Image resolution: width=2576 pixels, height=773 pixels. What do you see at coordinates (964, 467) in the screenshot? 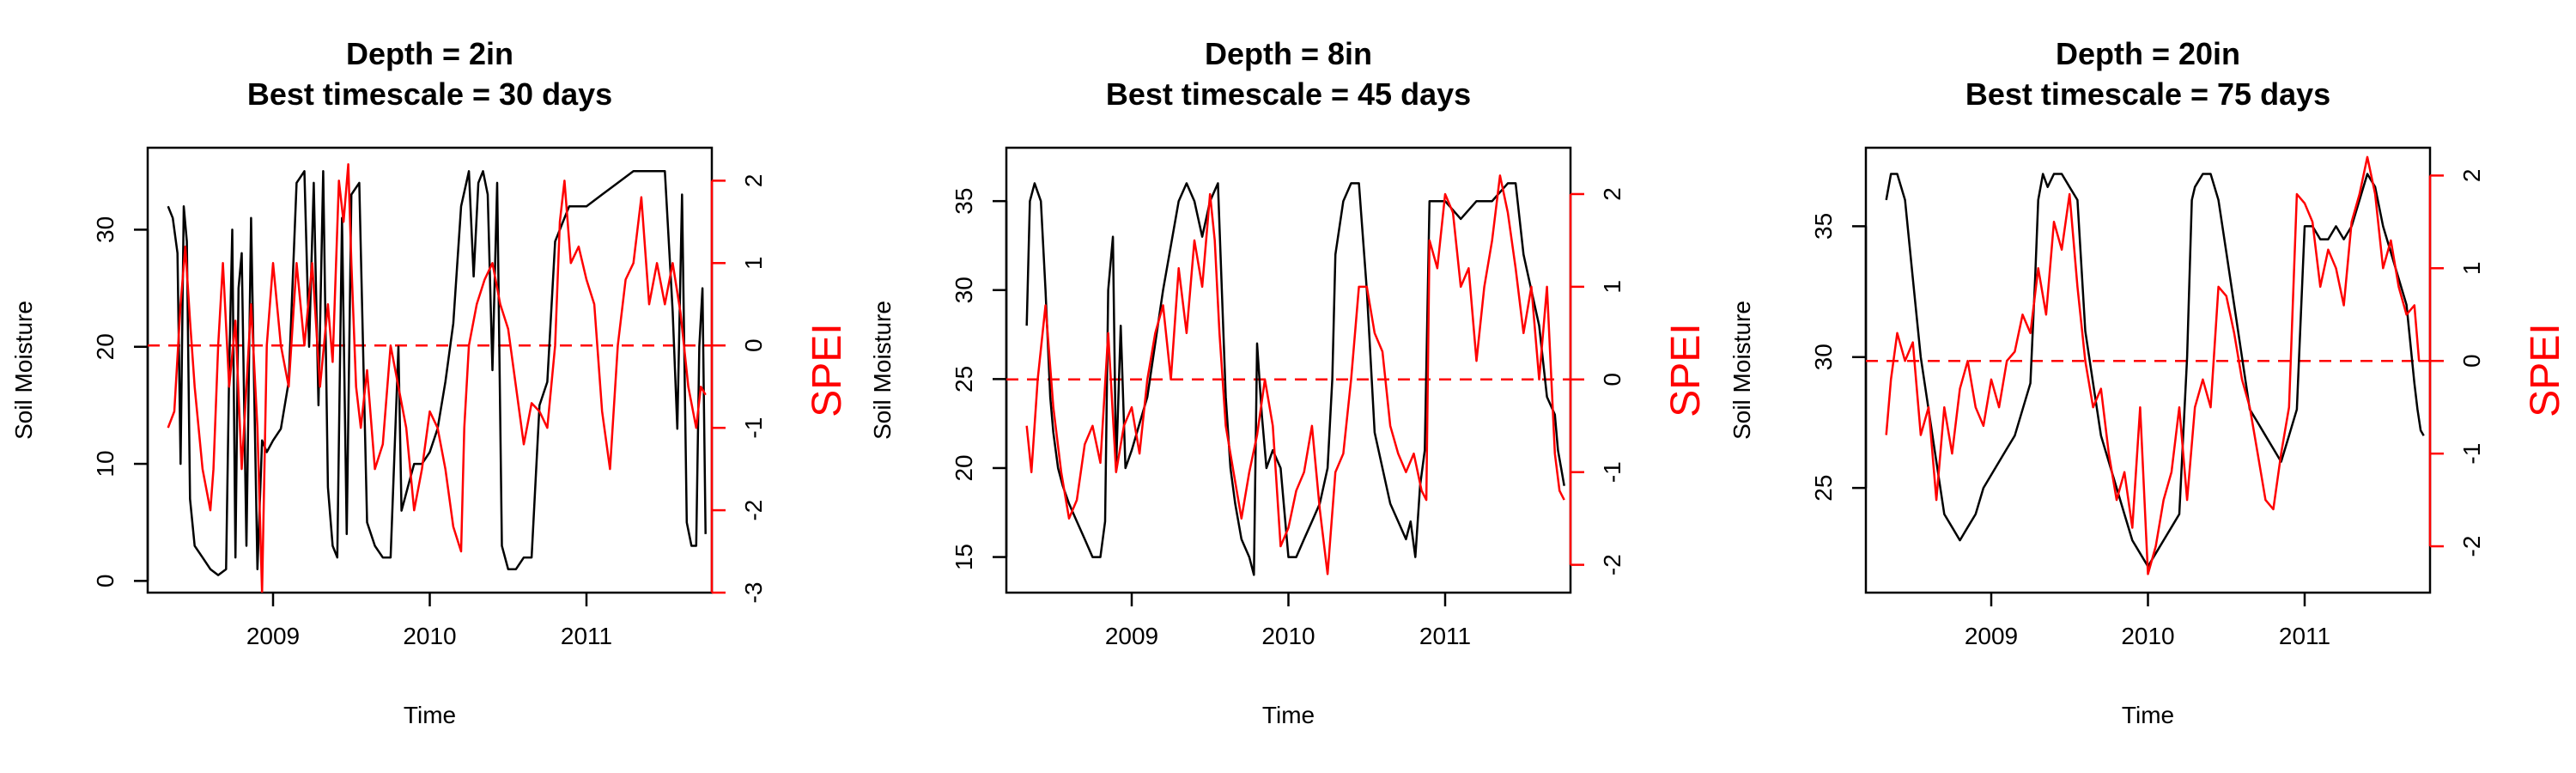
I see `chart-2-left-y-tick-label: 20` at bounding box center [964, 467].